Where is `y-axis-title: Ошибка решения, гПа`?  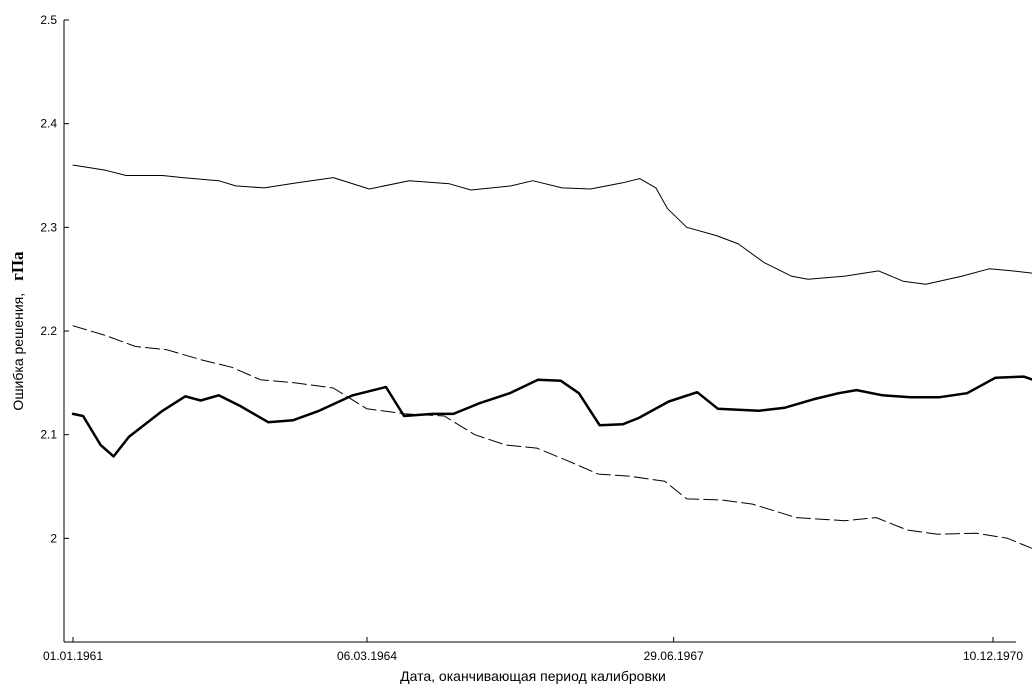
y-axis-title: Ошибка решения, гПа is located at coordinates (17, 331).